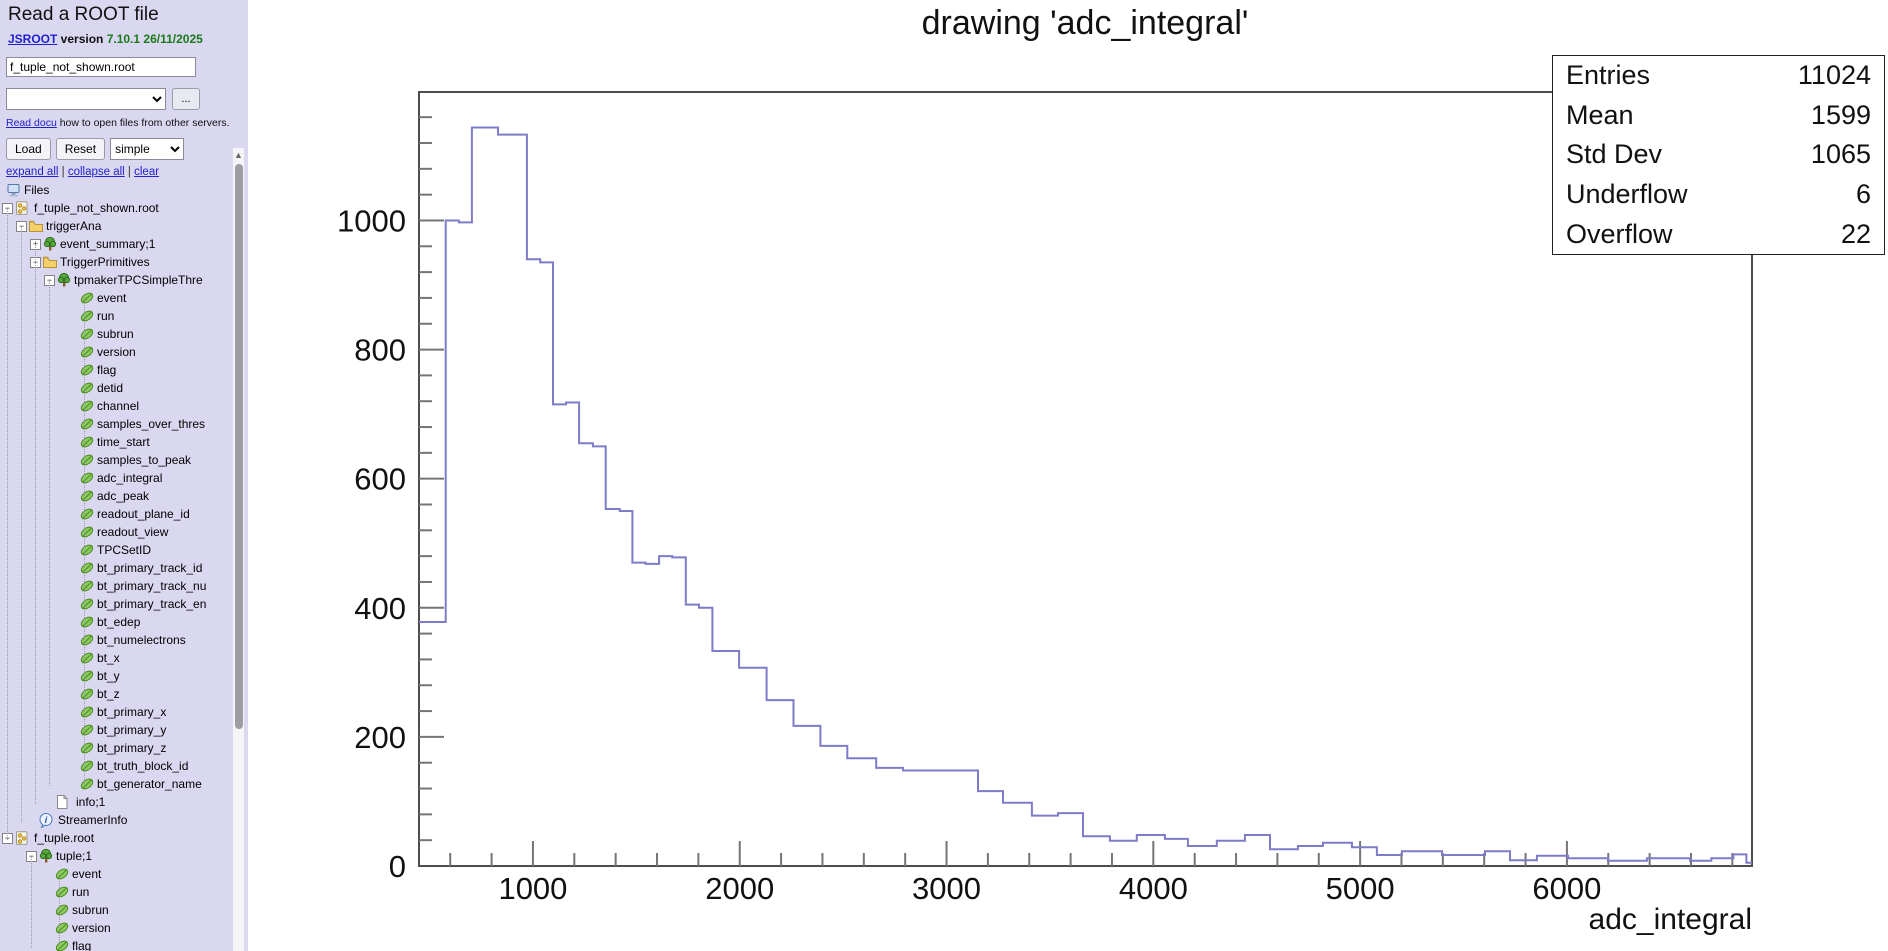 The width and height of the screenshot is (1888, 951). Describe the element at coordinates (132, 730) in the screenshot. I see `tree-item-label: bt_primary_y` at that location.